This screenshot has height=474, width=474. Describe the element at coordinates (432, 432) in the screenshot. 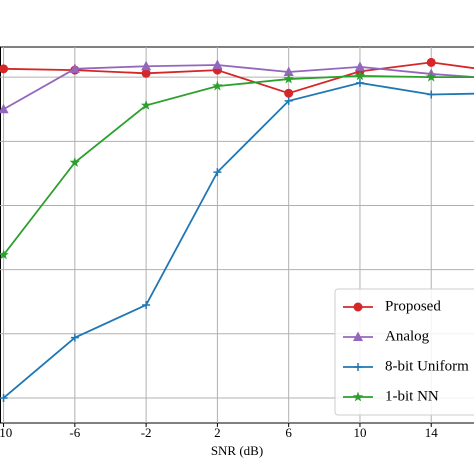

I see `x-tick-label: 14` at that location.